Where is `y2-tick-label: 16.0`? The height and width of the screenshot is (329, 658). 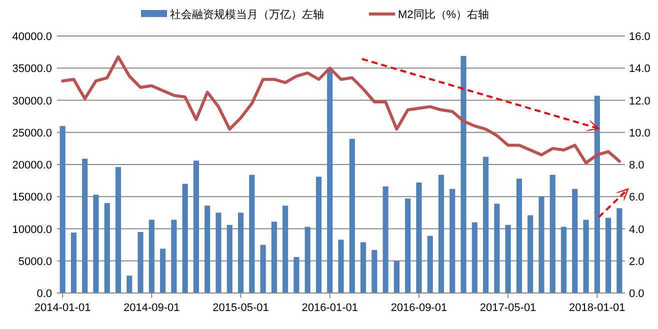 y2-tick-label: 16.0 is located at coordinates (639, 37).